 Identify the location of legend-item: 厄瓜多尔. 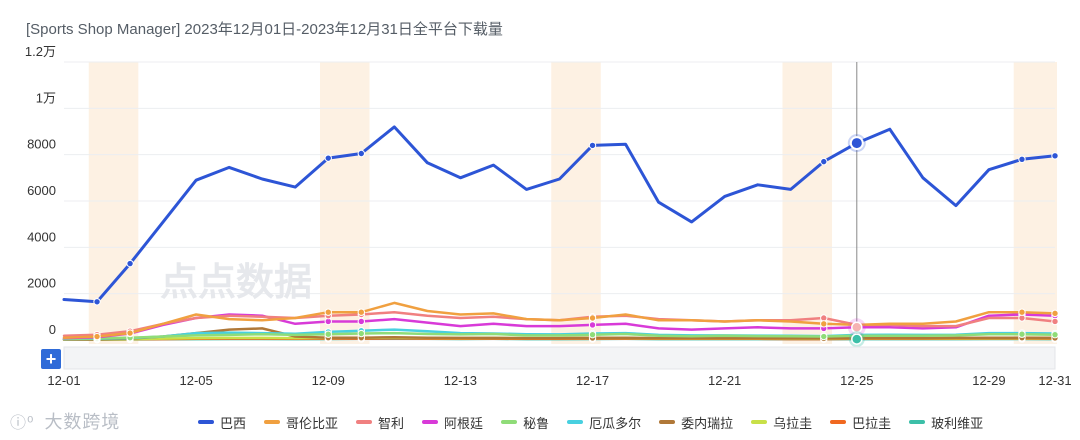
(604, 422).